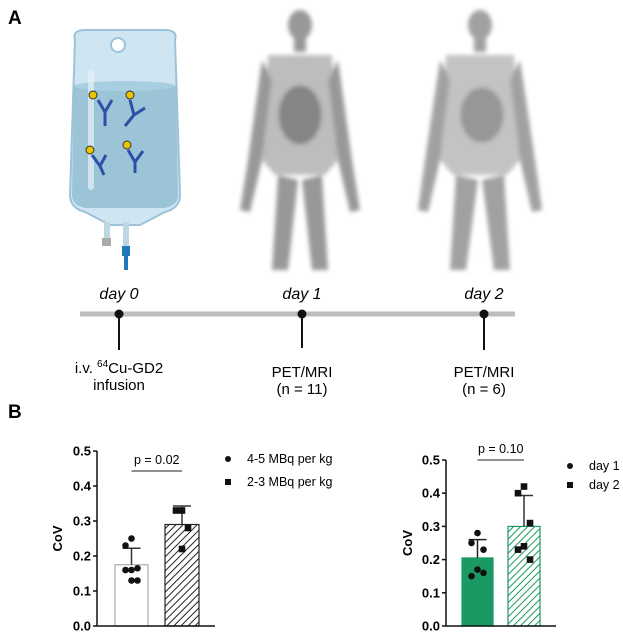 Image resolution: width=623 pixels, height=640 pixels. What do you see at coordinates (290, 459) in the screenshot?
I see `legend-label: 4-5 MBq per kg` at bounding box center [290, 459].